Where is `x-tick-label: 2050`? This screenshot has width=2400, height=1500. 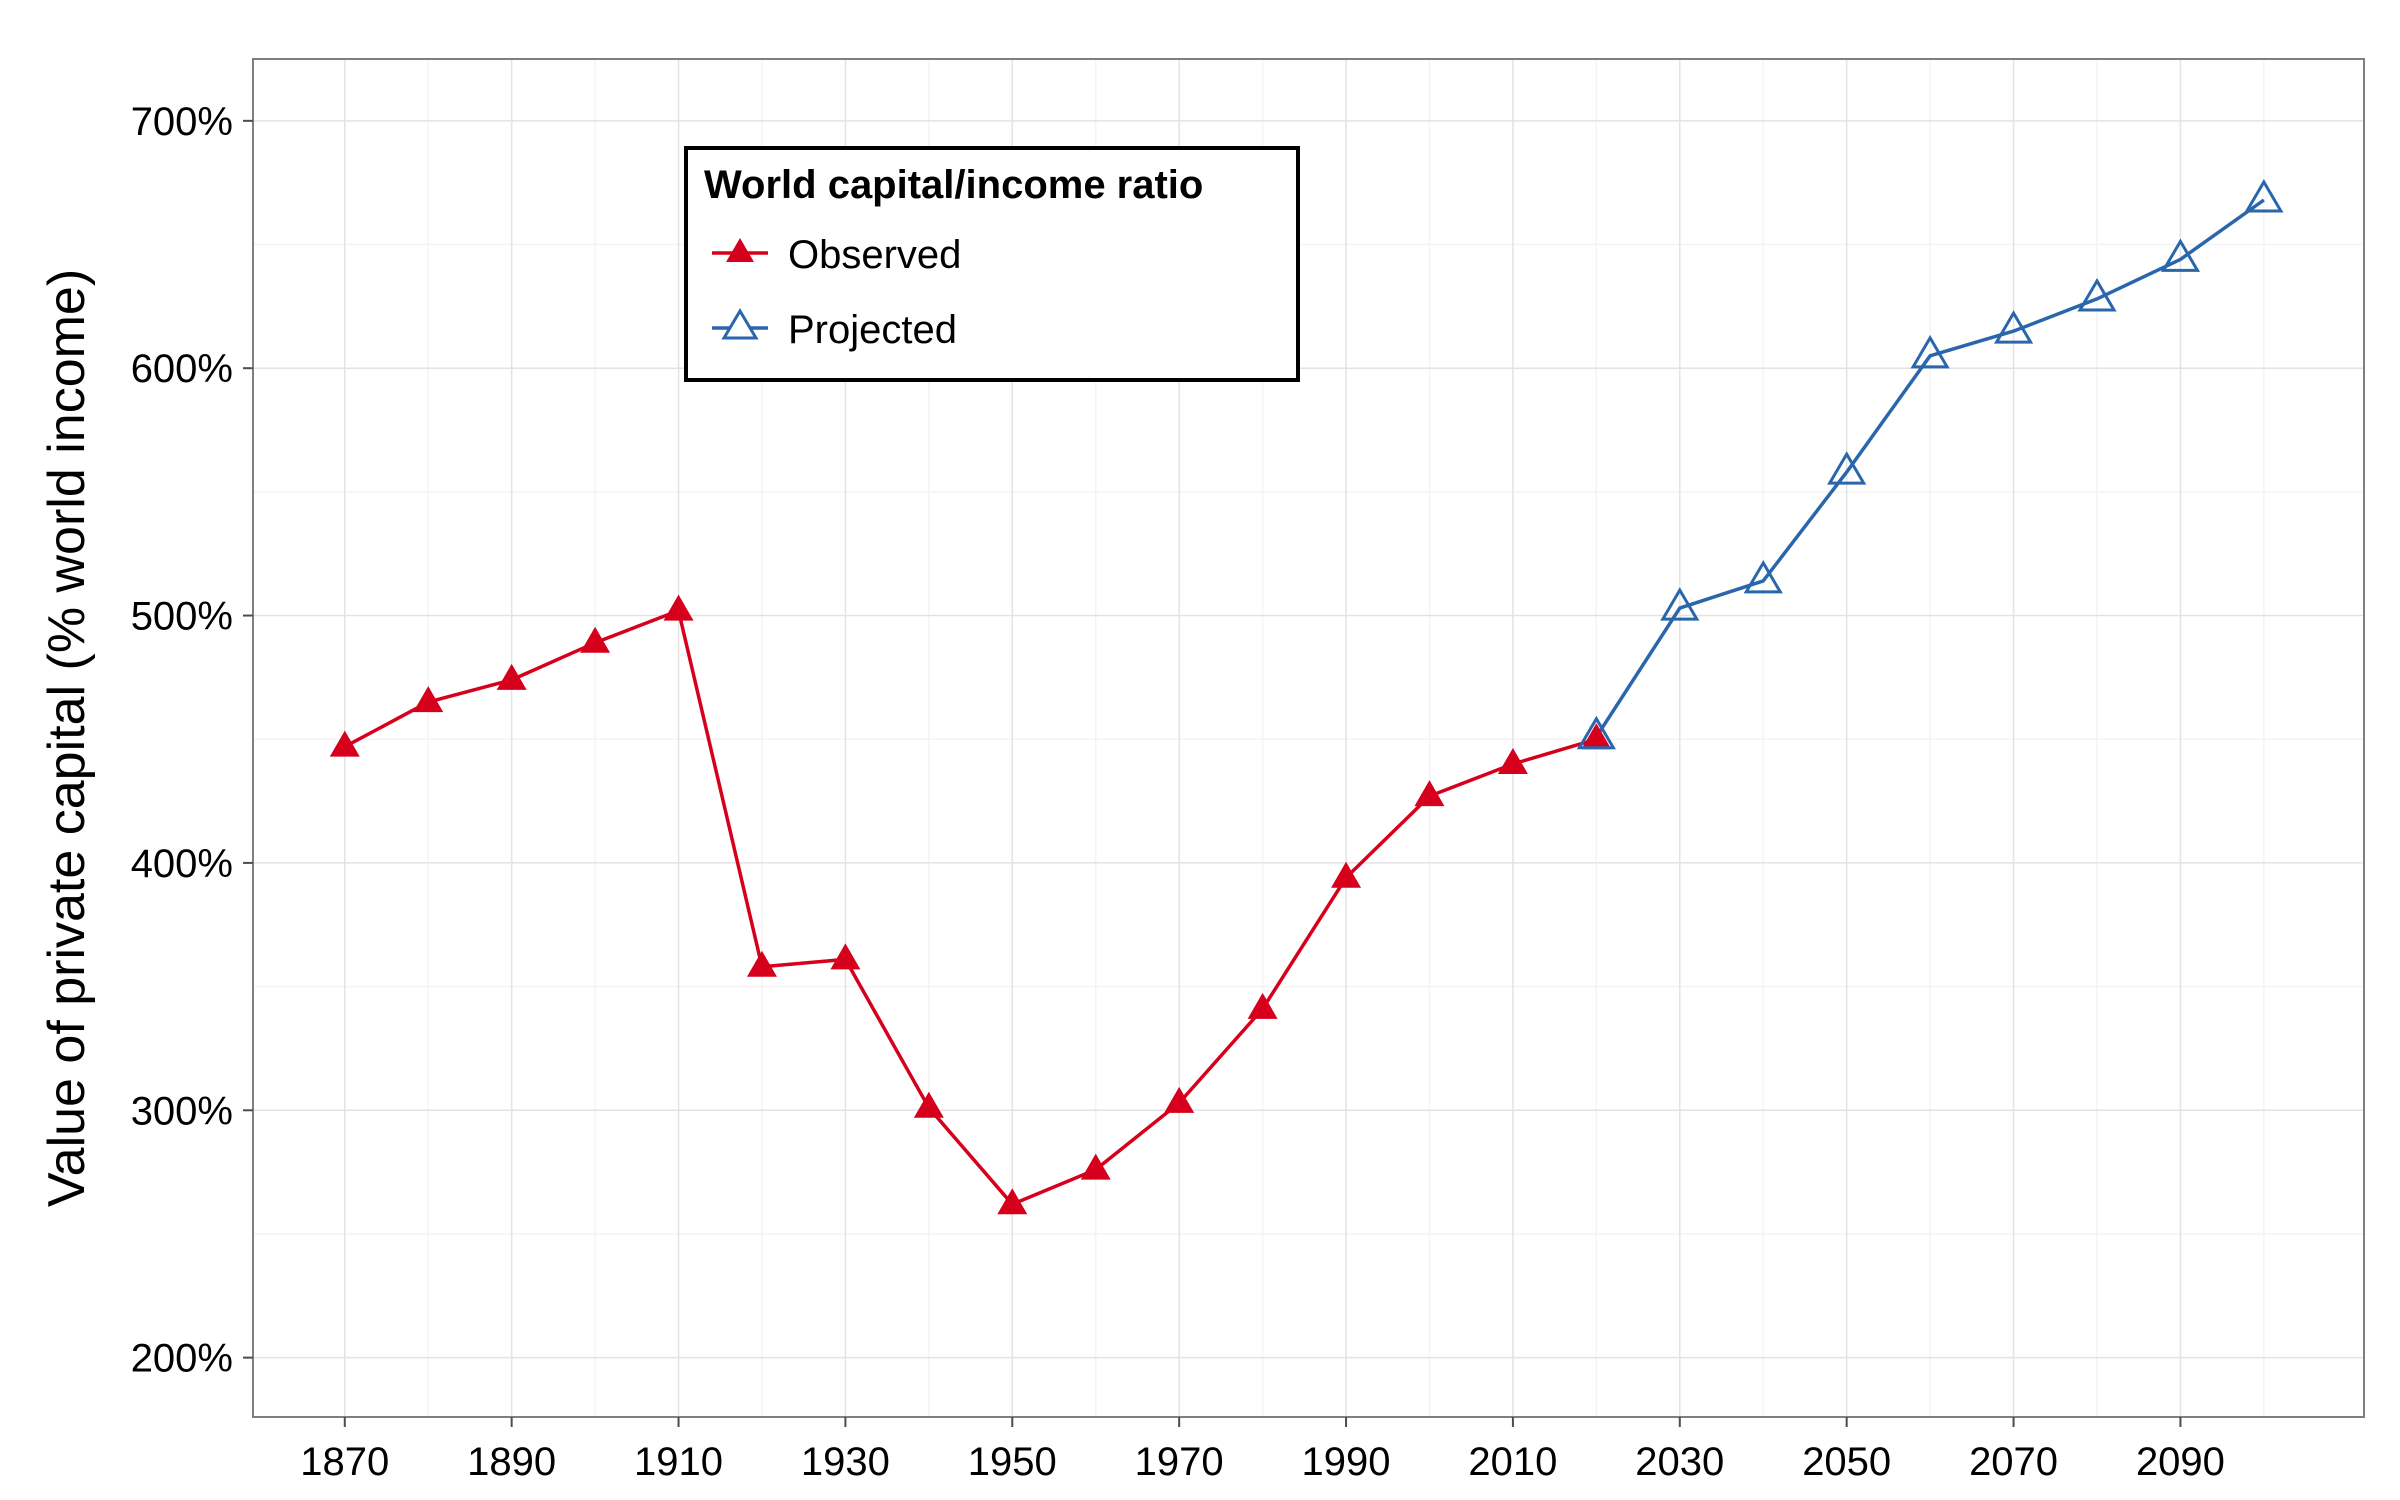 x-tick-label: 2050 is located at coordinates (1846, 1462).